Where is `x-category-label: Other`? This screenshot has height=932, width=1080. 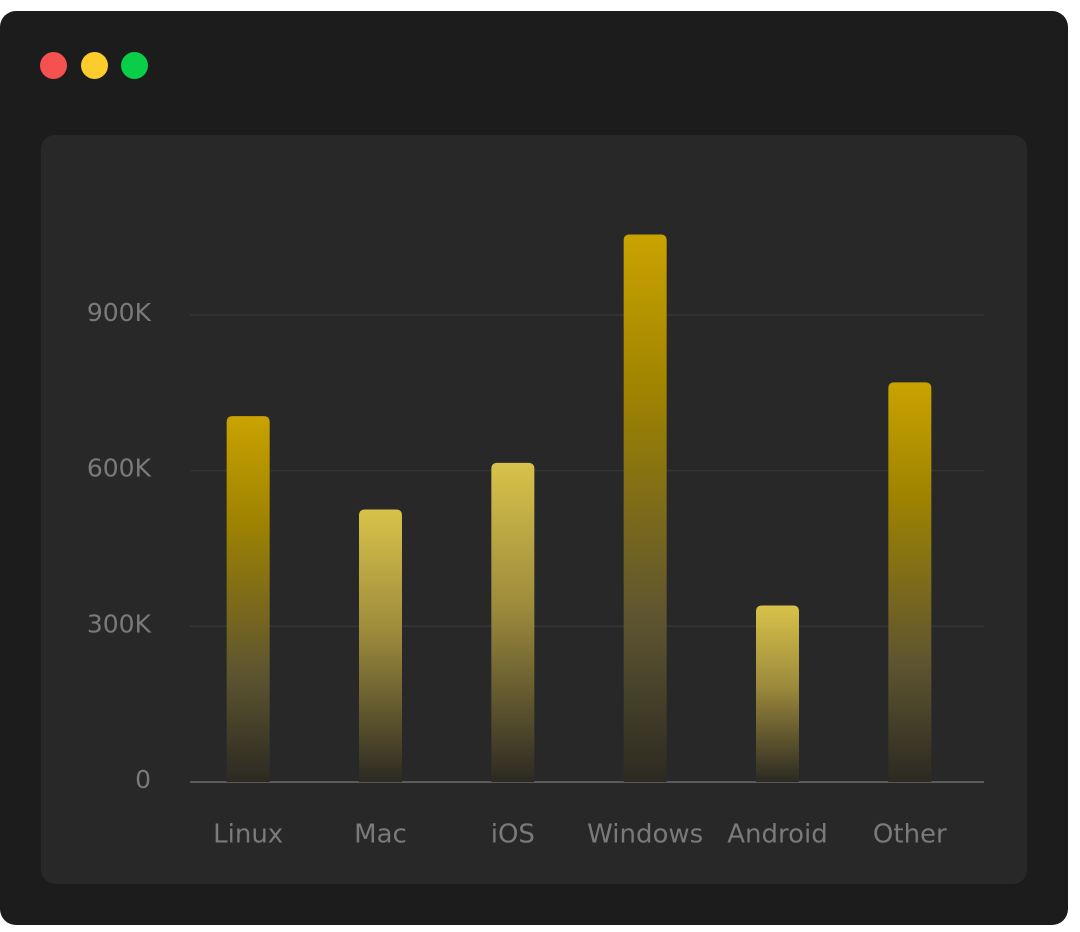
x-category-label: Other is located at coordinates (910, 835).